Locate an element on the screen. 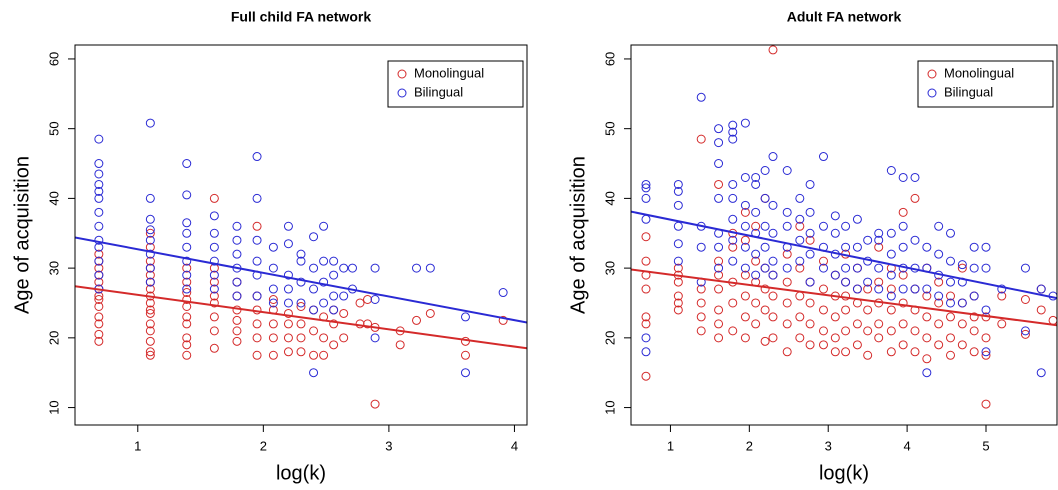 Image resolution: width=1058 pixels, height=490 pixels. legend-box is located at coordinates (455, 84).